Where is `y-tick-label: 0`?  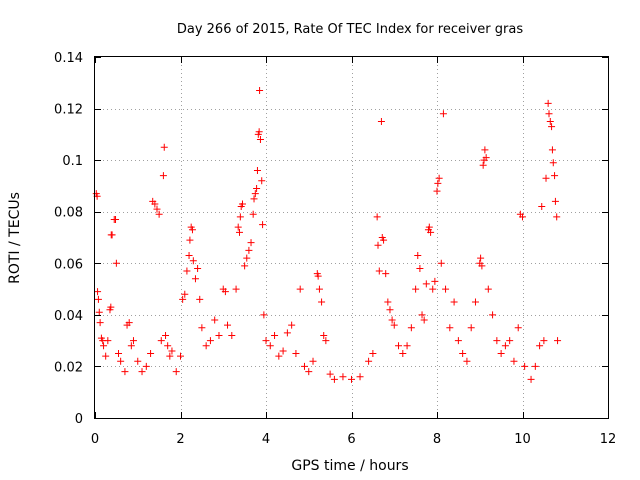 y-tick-label: 0 is located at coordinates (79, 419).